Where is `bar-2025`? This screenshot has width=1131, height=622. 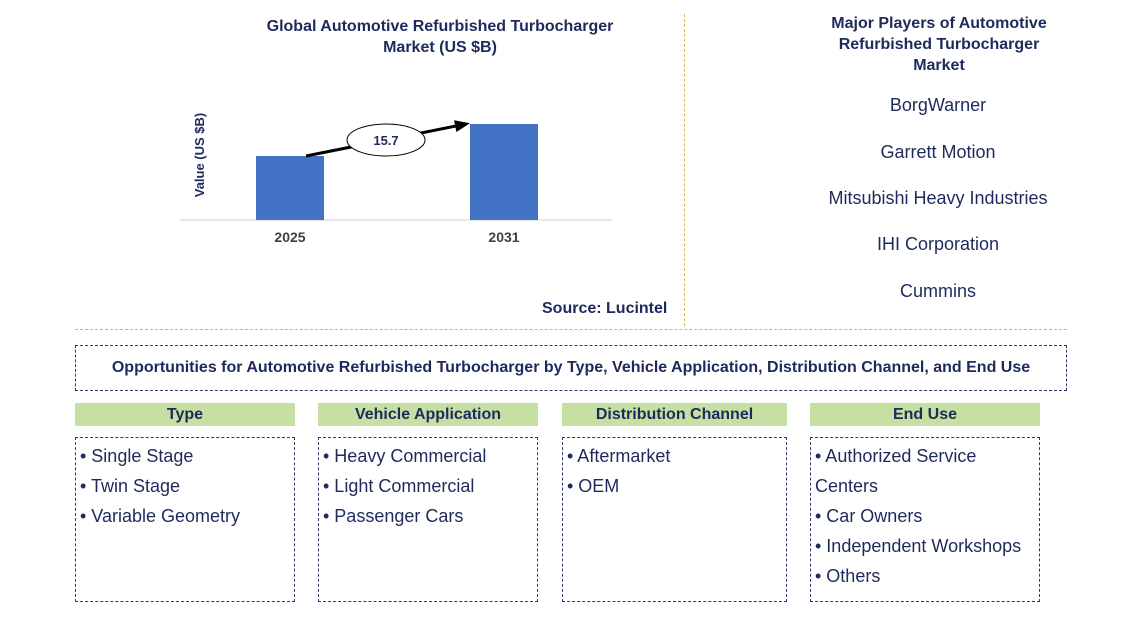
bar-2025 is located at coordinates (290, 188).